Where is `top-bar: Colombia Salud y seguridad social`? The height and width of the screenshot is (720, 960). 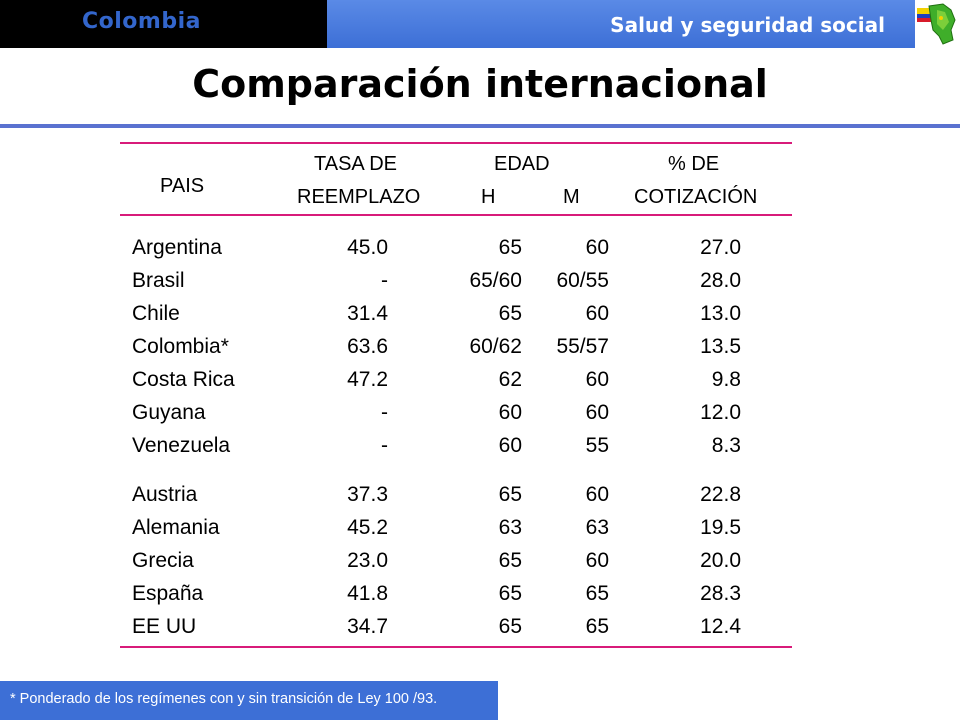
top-bar: Colombia Salud y seguridad social is located at coordinates (480, 24).